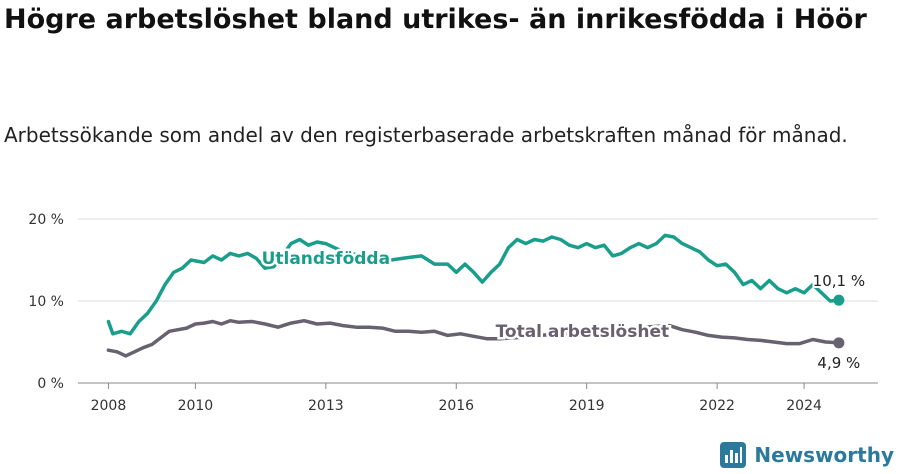 Image resolution: width=900 pixels, height=474 pixels. I want to click on series-end-label-0: 10,1 %, so click(839, 281).